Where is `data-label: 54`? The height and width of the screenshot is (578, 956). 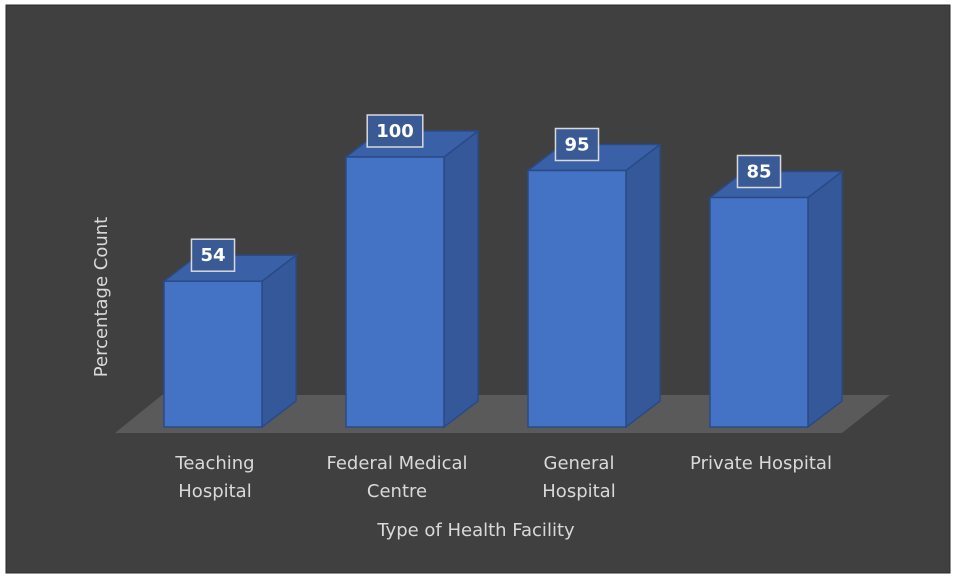
data-label: 54 is located at coordinates (212, 255).